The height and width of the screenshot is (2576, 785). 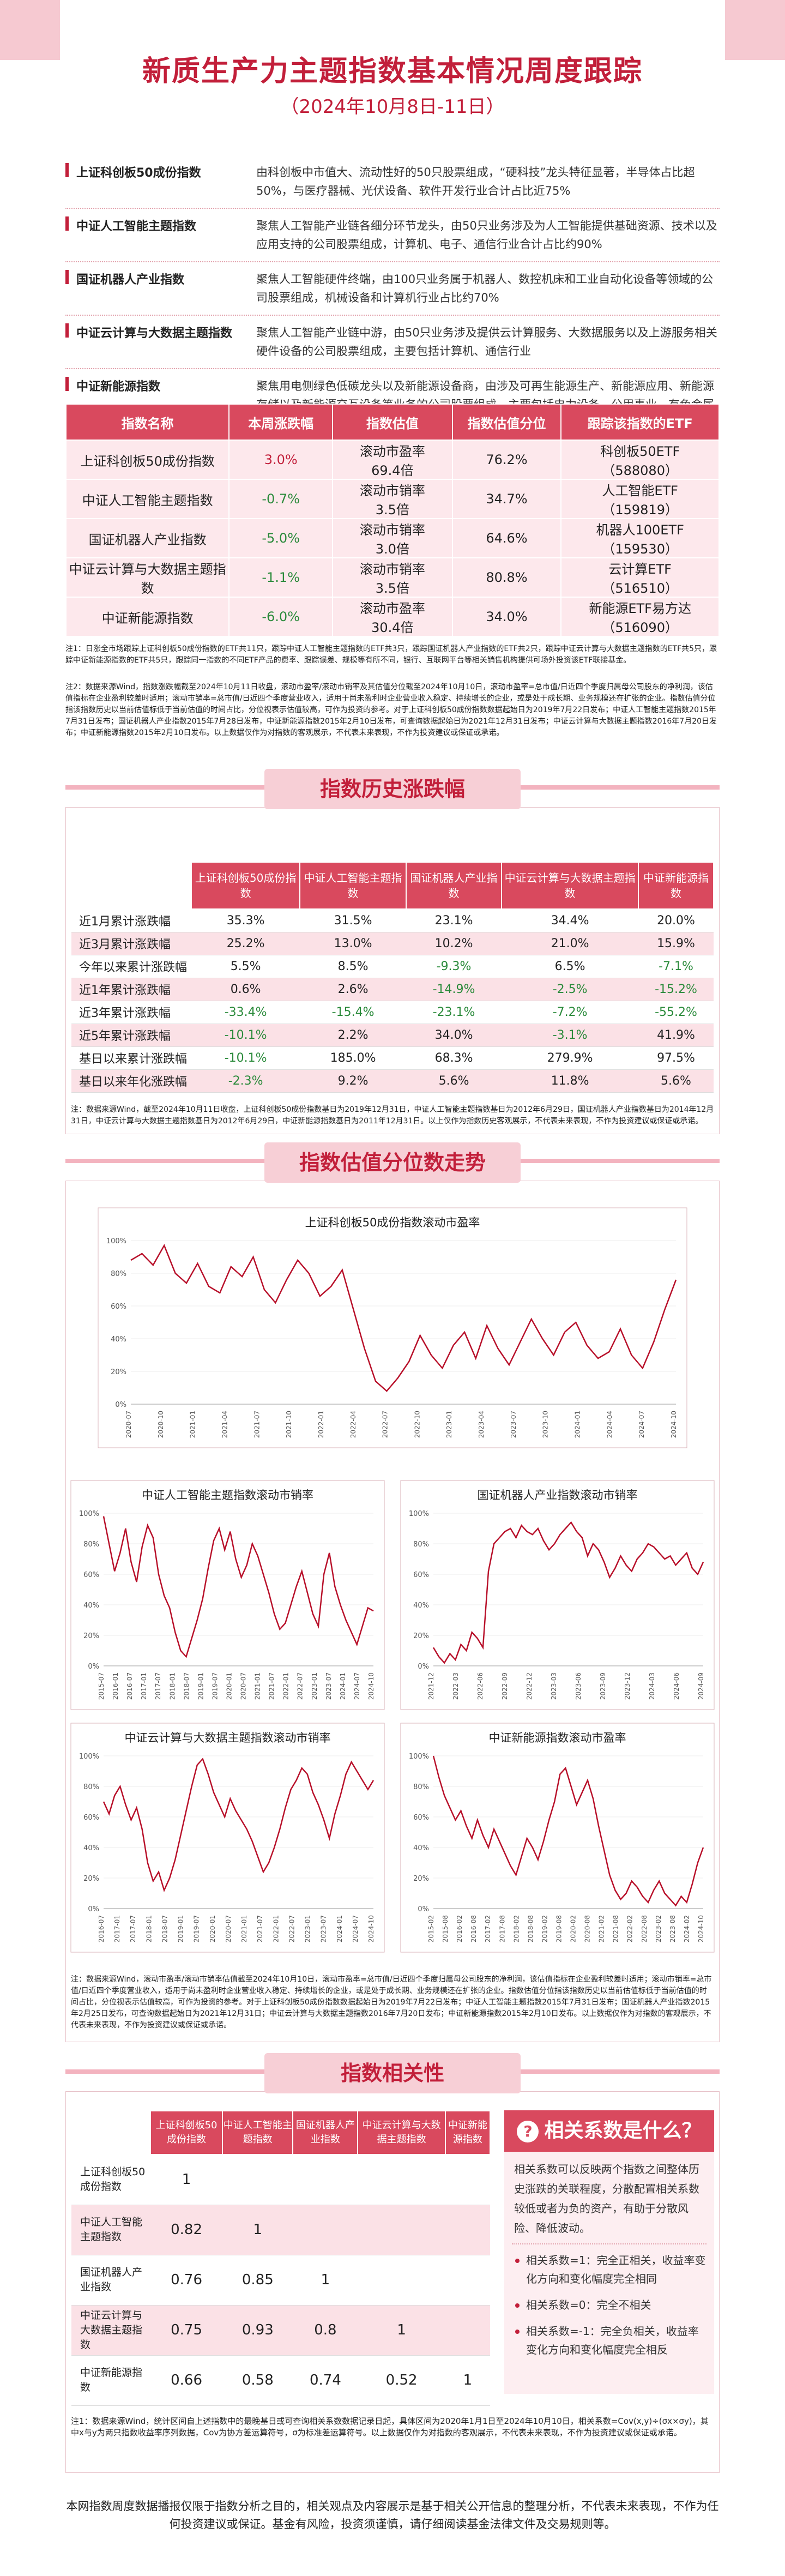 What do you see at coordinates (353, 1035) in the screenshot?
I see `table-cell: 2.2%` at bounding box center [353, 1035].